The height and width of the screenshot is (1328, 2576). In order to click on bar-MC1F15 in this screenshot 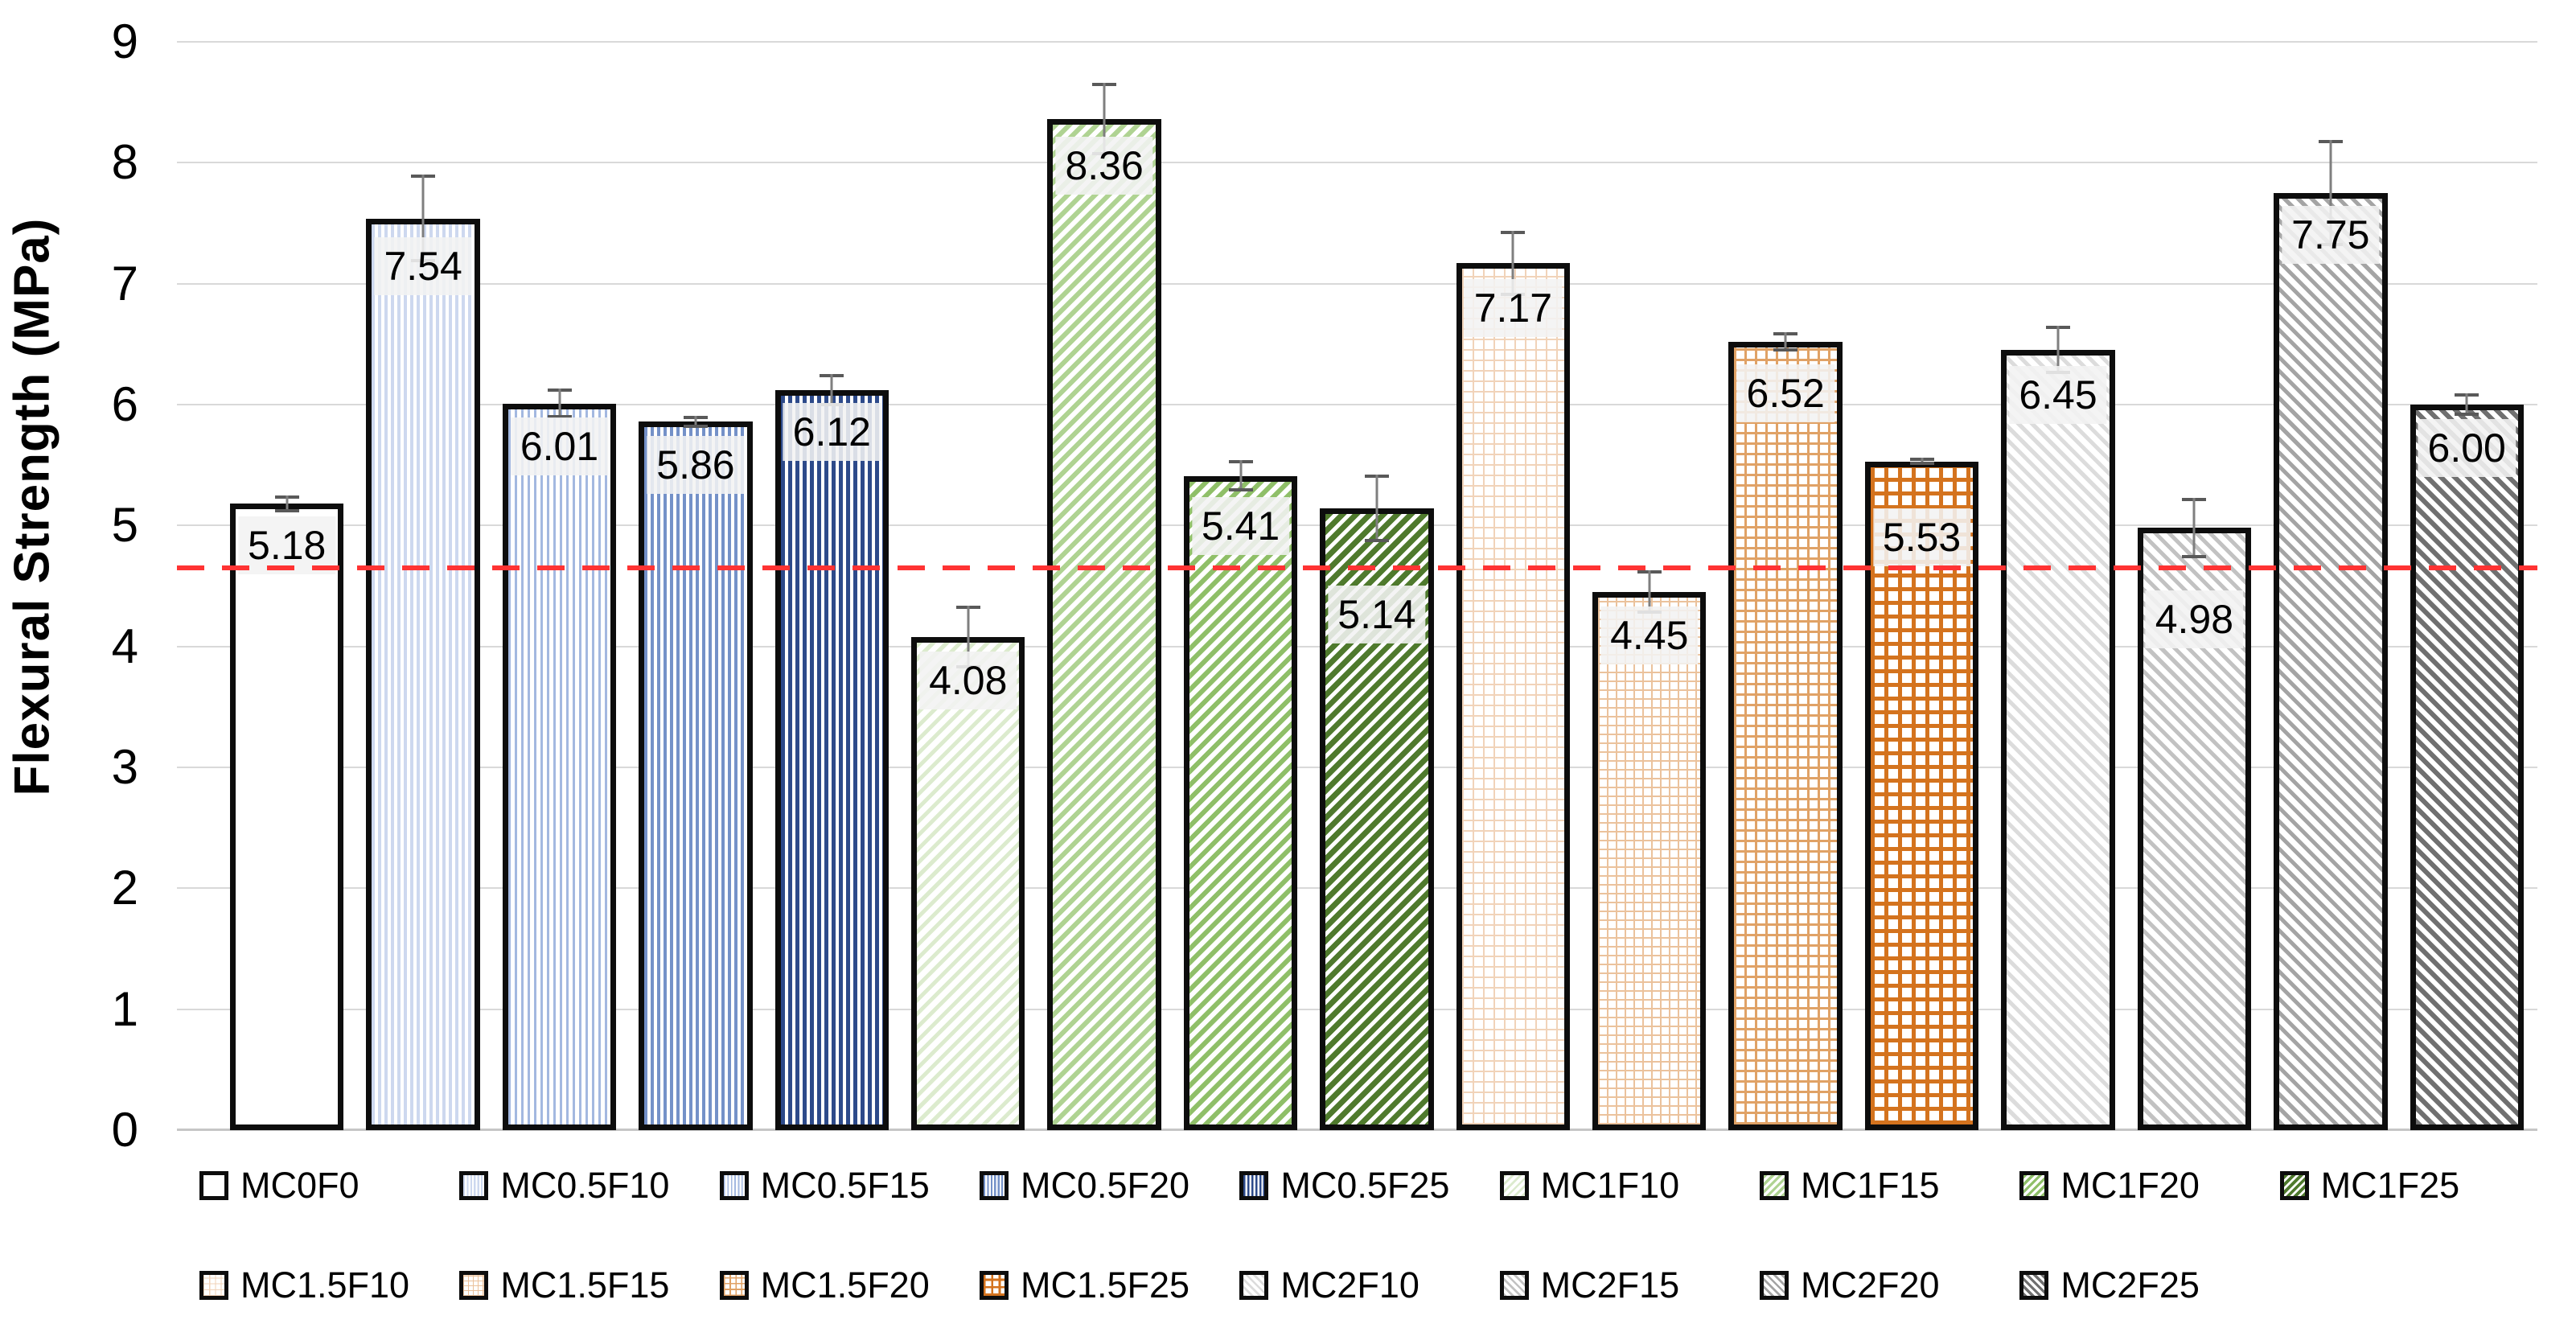, I will do `click(1104, 625)`.